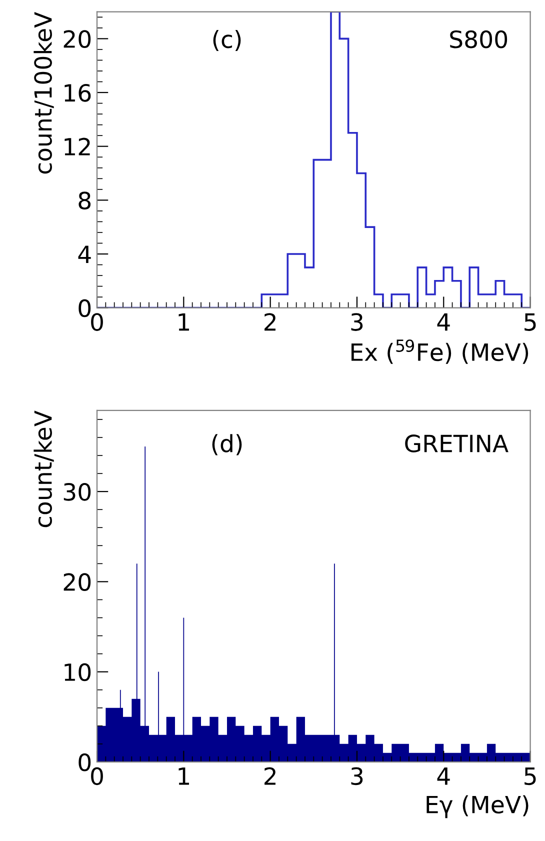  What do you see at coordinates (77, 491) in the screenshot?
I see `y-tick-label: 30` at bounding box center [77, 491].